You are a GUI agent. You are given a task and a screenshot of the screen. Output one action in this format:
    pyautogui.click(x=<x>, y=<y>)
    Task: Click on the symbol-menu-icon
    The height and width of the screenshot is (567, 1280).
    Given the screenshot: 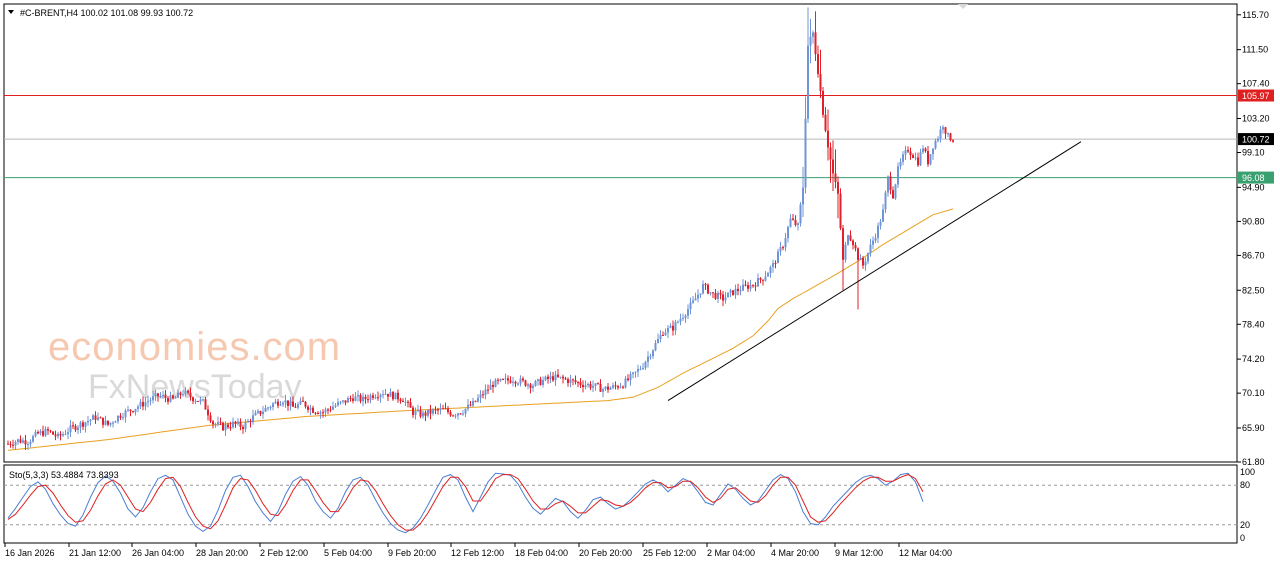 What is the action you would take?
    pyautogui.click(x=11, y=12)
    